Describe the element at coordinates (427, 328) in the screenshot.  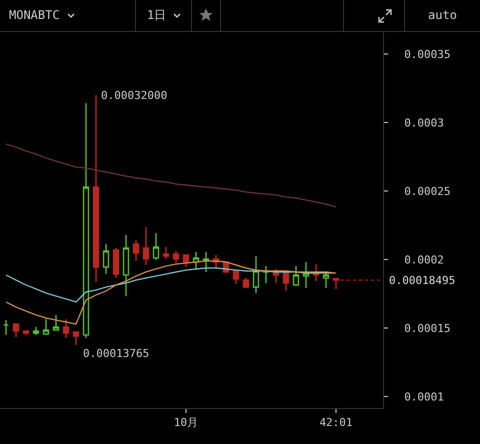
I see `y-tick-label: 0.00015` at that location.